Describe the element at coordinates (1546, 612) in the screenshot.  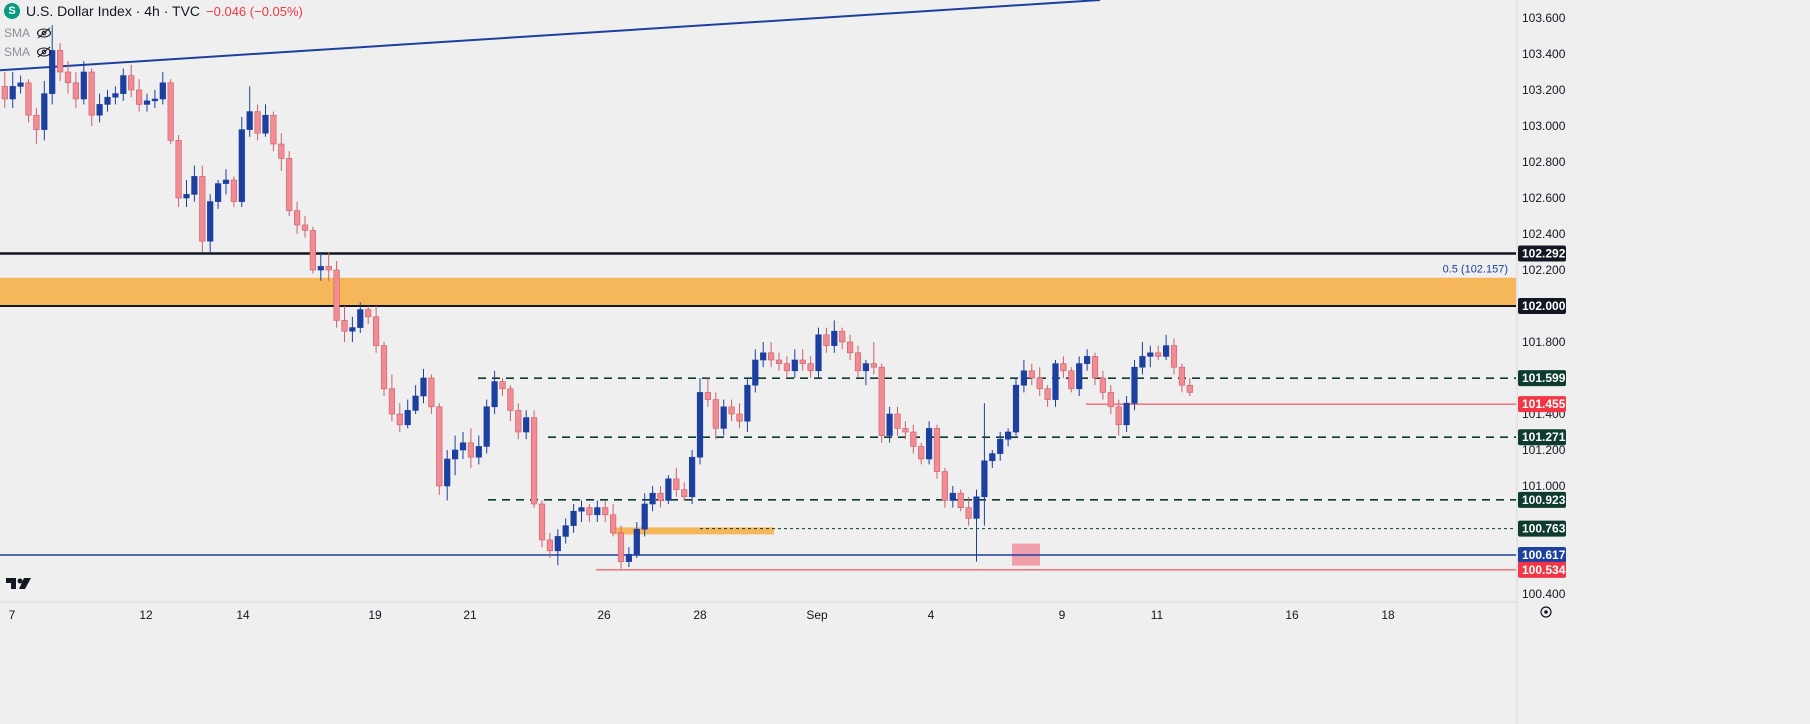
I see `settings-gear-icon` at that location.